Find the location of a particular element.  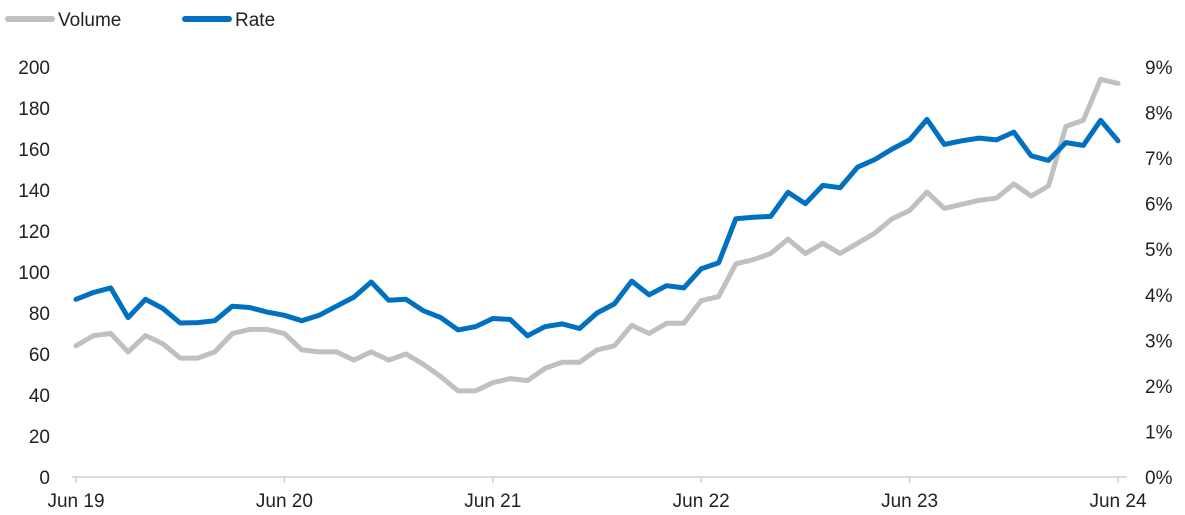

y-left-tick-label: 60 is located at coordinates (39, 355).